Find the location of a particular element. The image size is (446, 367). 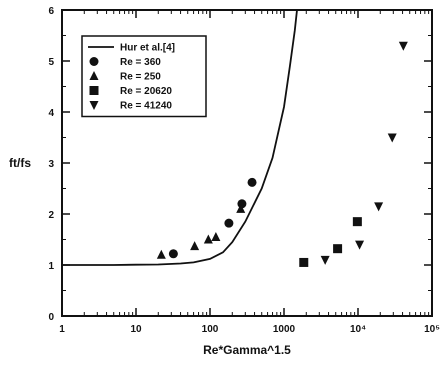

legend-swatch-circle is located at coordinates (94, 61).